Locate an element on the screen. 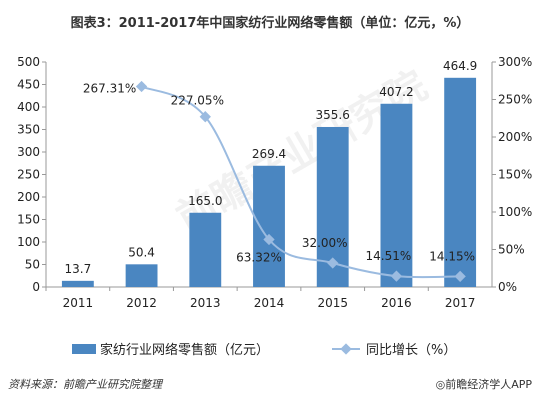 The width and height of the screenshot is (540, 401). y-left-tick-label: 350 is located at coordinates (28, 130).